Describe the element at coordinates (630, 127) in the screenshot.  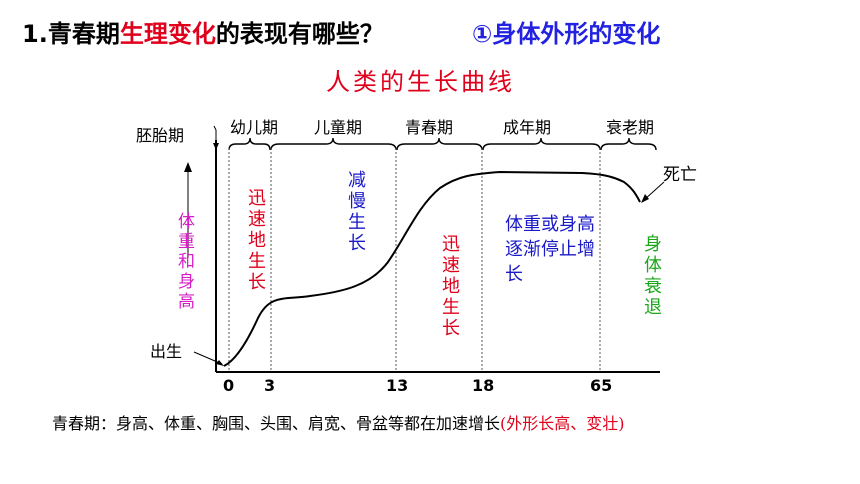
I see `stage-label-aging: 衰老期` at that location.